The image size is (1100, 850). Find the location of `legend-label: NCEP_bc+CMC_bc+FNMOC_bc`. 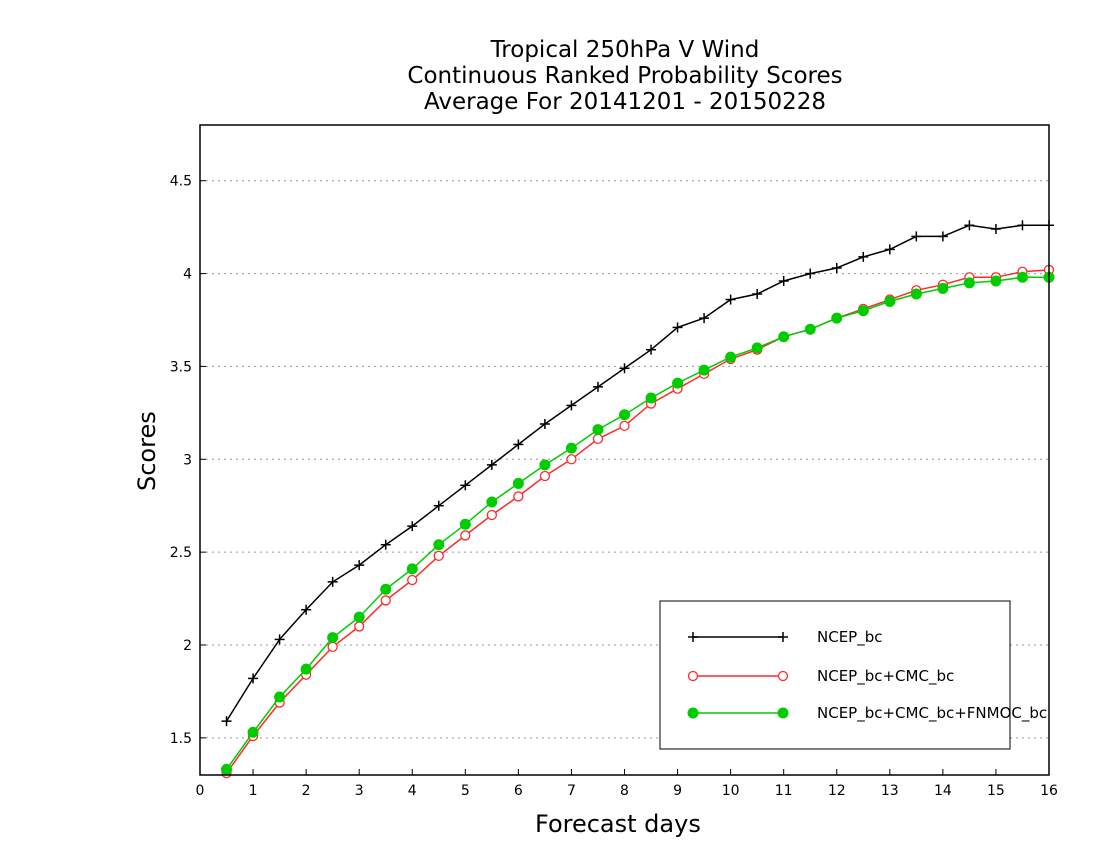

legend-label: NCEP_bc+CMC_bc+FNMOC_bc is located at coordinates (932, 713).